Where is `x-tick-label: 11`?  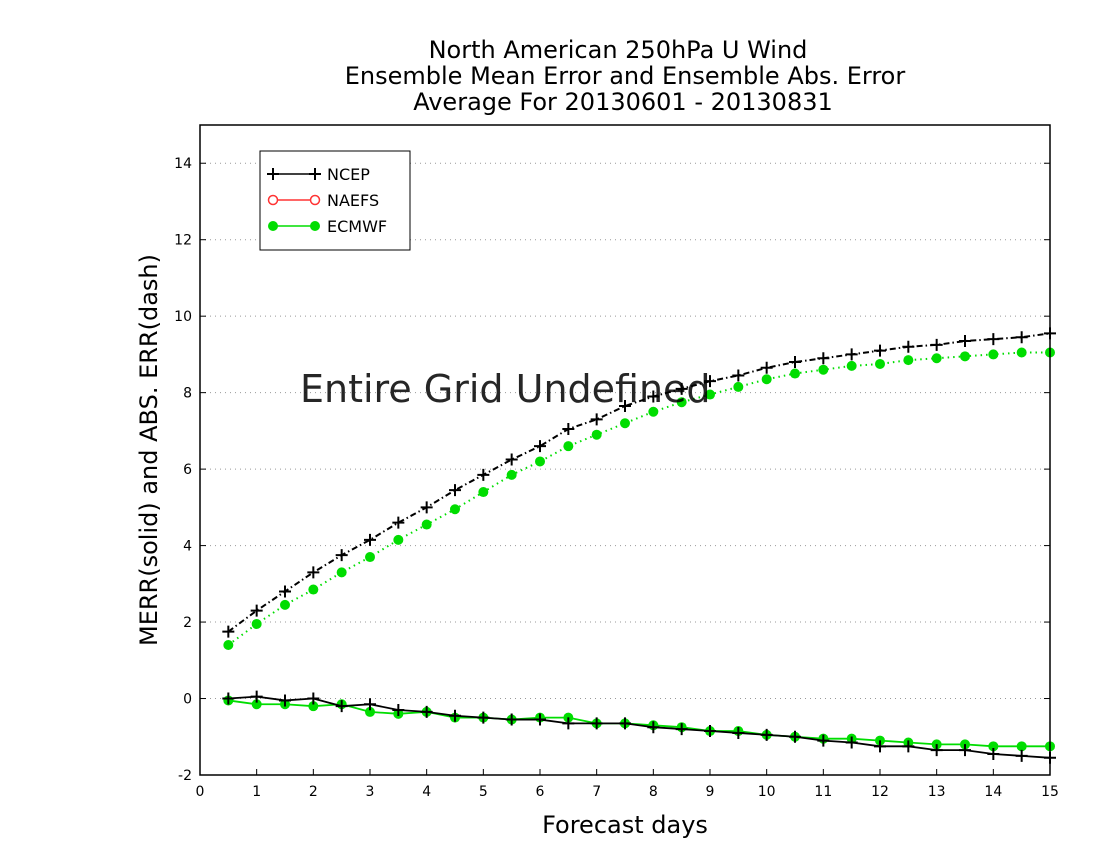 x-tick-label: 11 is located at coordinates (823, 792).